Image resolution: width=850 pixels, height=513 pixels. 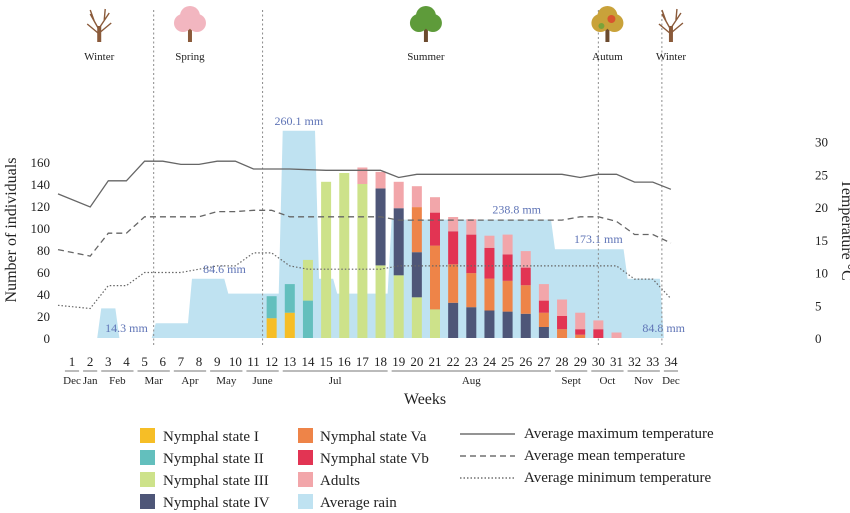 I want to click on x-tick-label: 33, so click(x=652, y=361).